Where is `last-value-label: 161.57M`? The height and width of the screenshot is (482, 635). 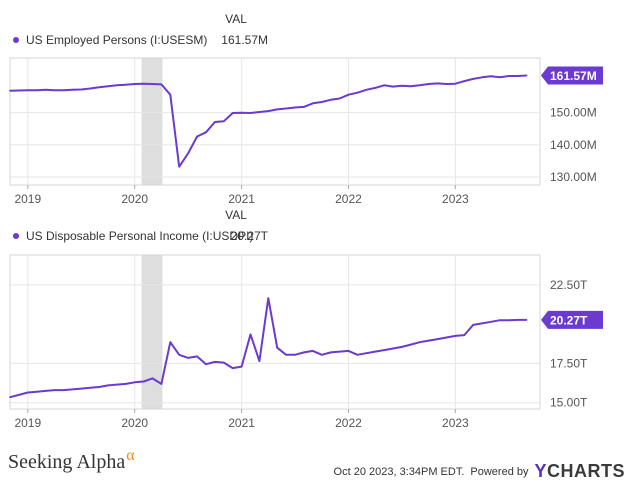
last-value-label: 161.57M is located at coordinates (573, 76).